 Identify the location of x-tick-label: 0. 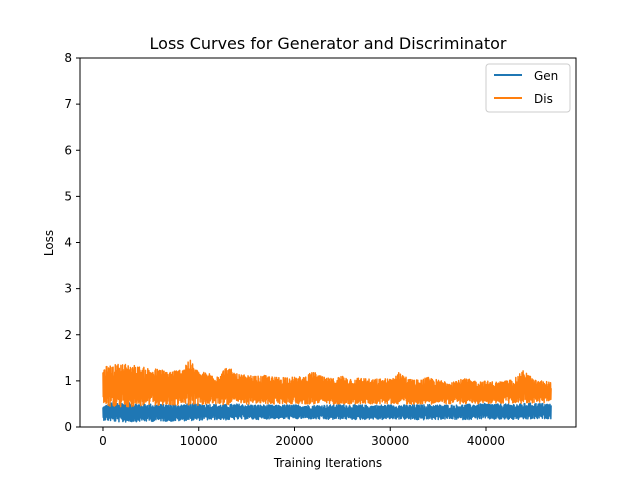
(103, 441).